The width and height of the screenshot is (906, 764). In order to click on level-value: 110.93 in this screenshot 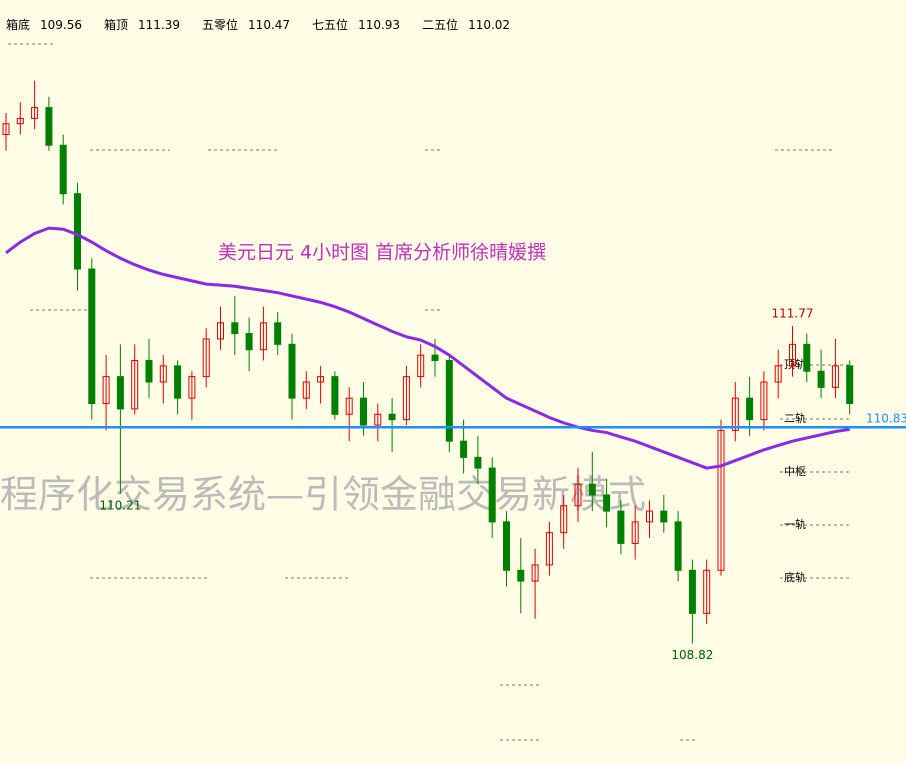, I will do `click(379, 25)`.